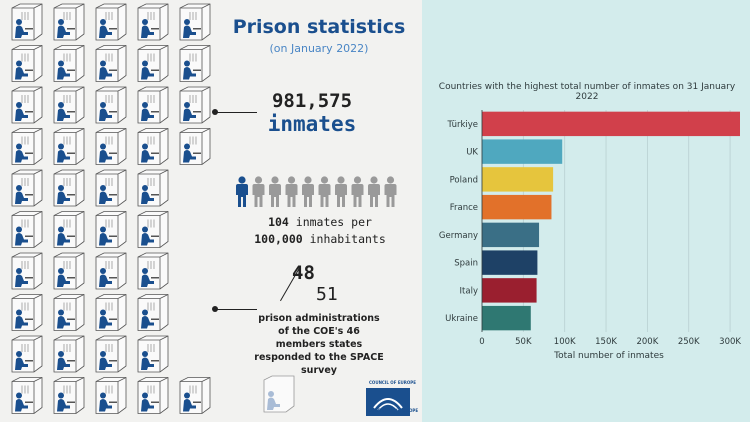  Describe the element at coordinates (392, 382) in the screenshot. I see `logo-top-text: COUNCIL OF EUROPE` at that location.